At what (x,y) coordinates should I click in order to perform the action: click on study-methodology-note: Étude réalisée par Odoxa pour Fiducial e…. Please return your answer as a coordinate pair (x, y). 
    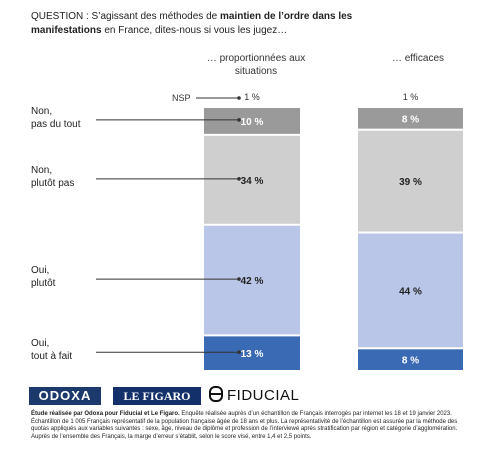
    Looking at the image, I should click on (251, 426).